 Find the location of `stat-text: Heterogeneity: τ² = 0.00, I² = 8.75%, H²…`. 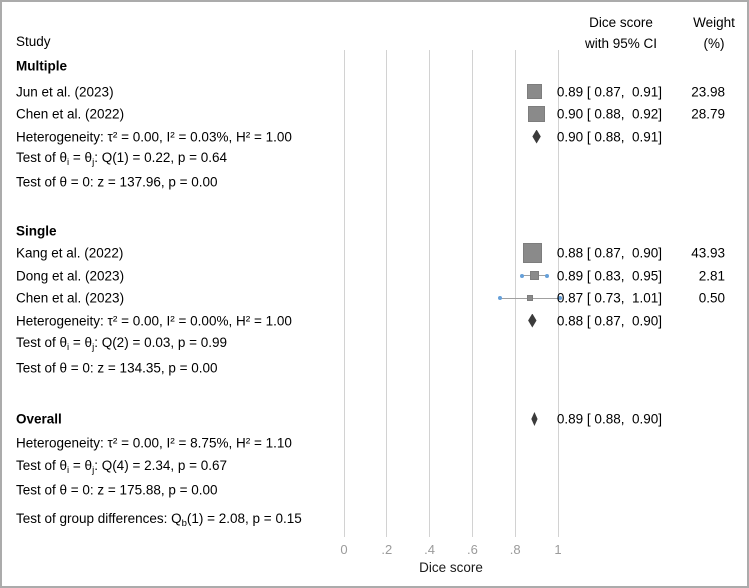

stat-text: Heterogeneity: τ² = 0.00, I² = 8.75%, H²… is located at coordinates (154, 443).